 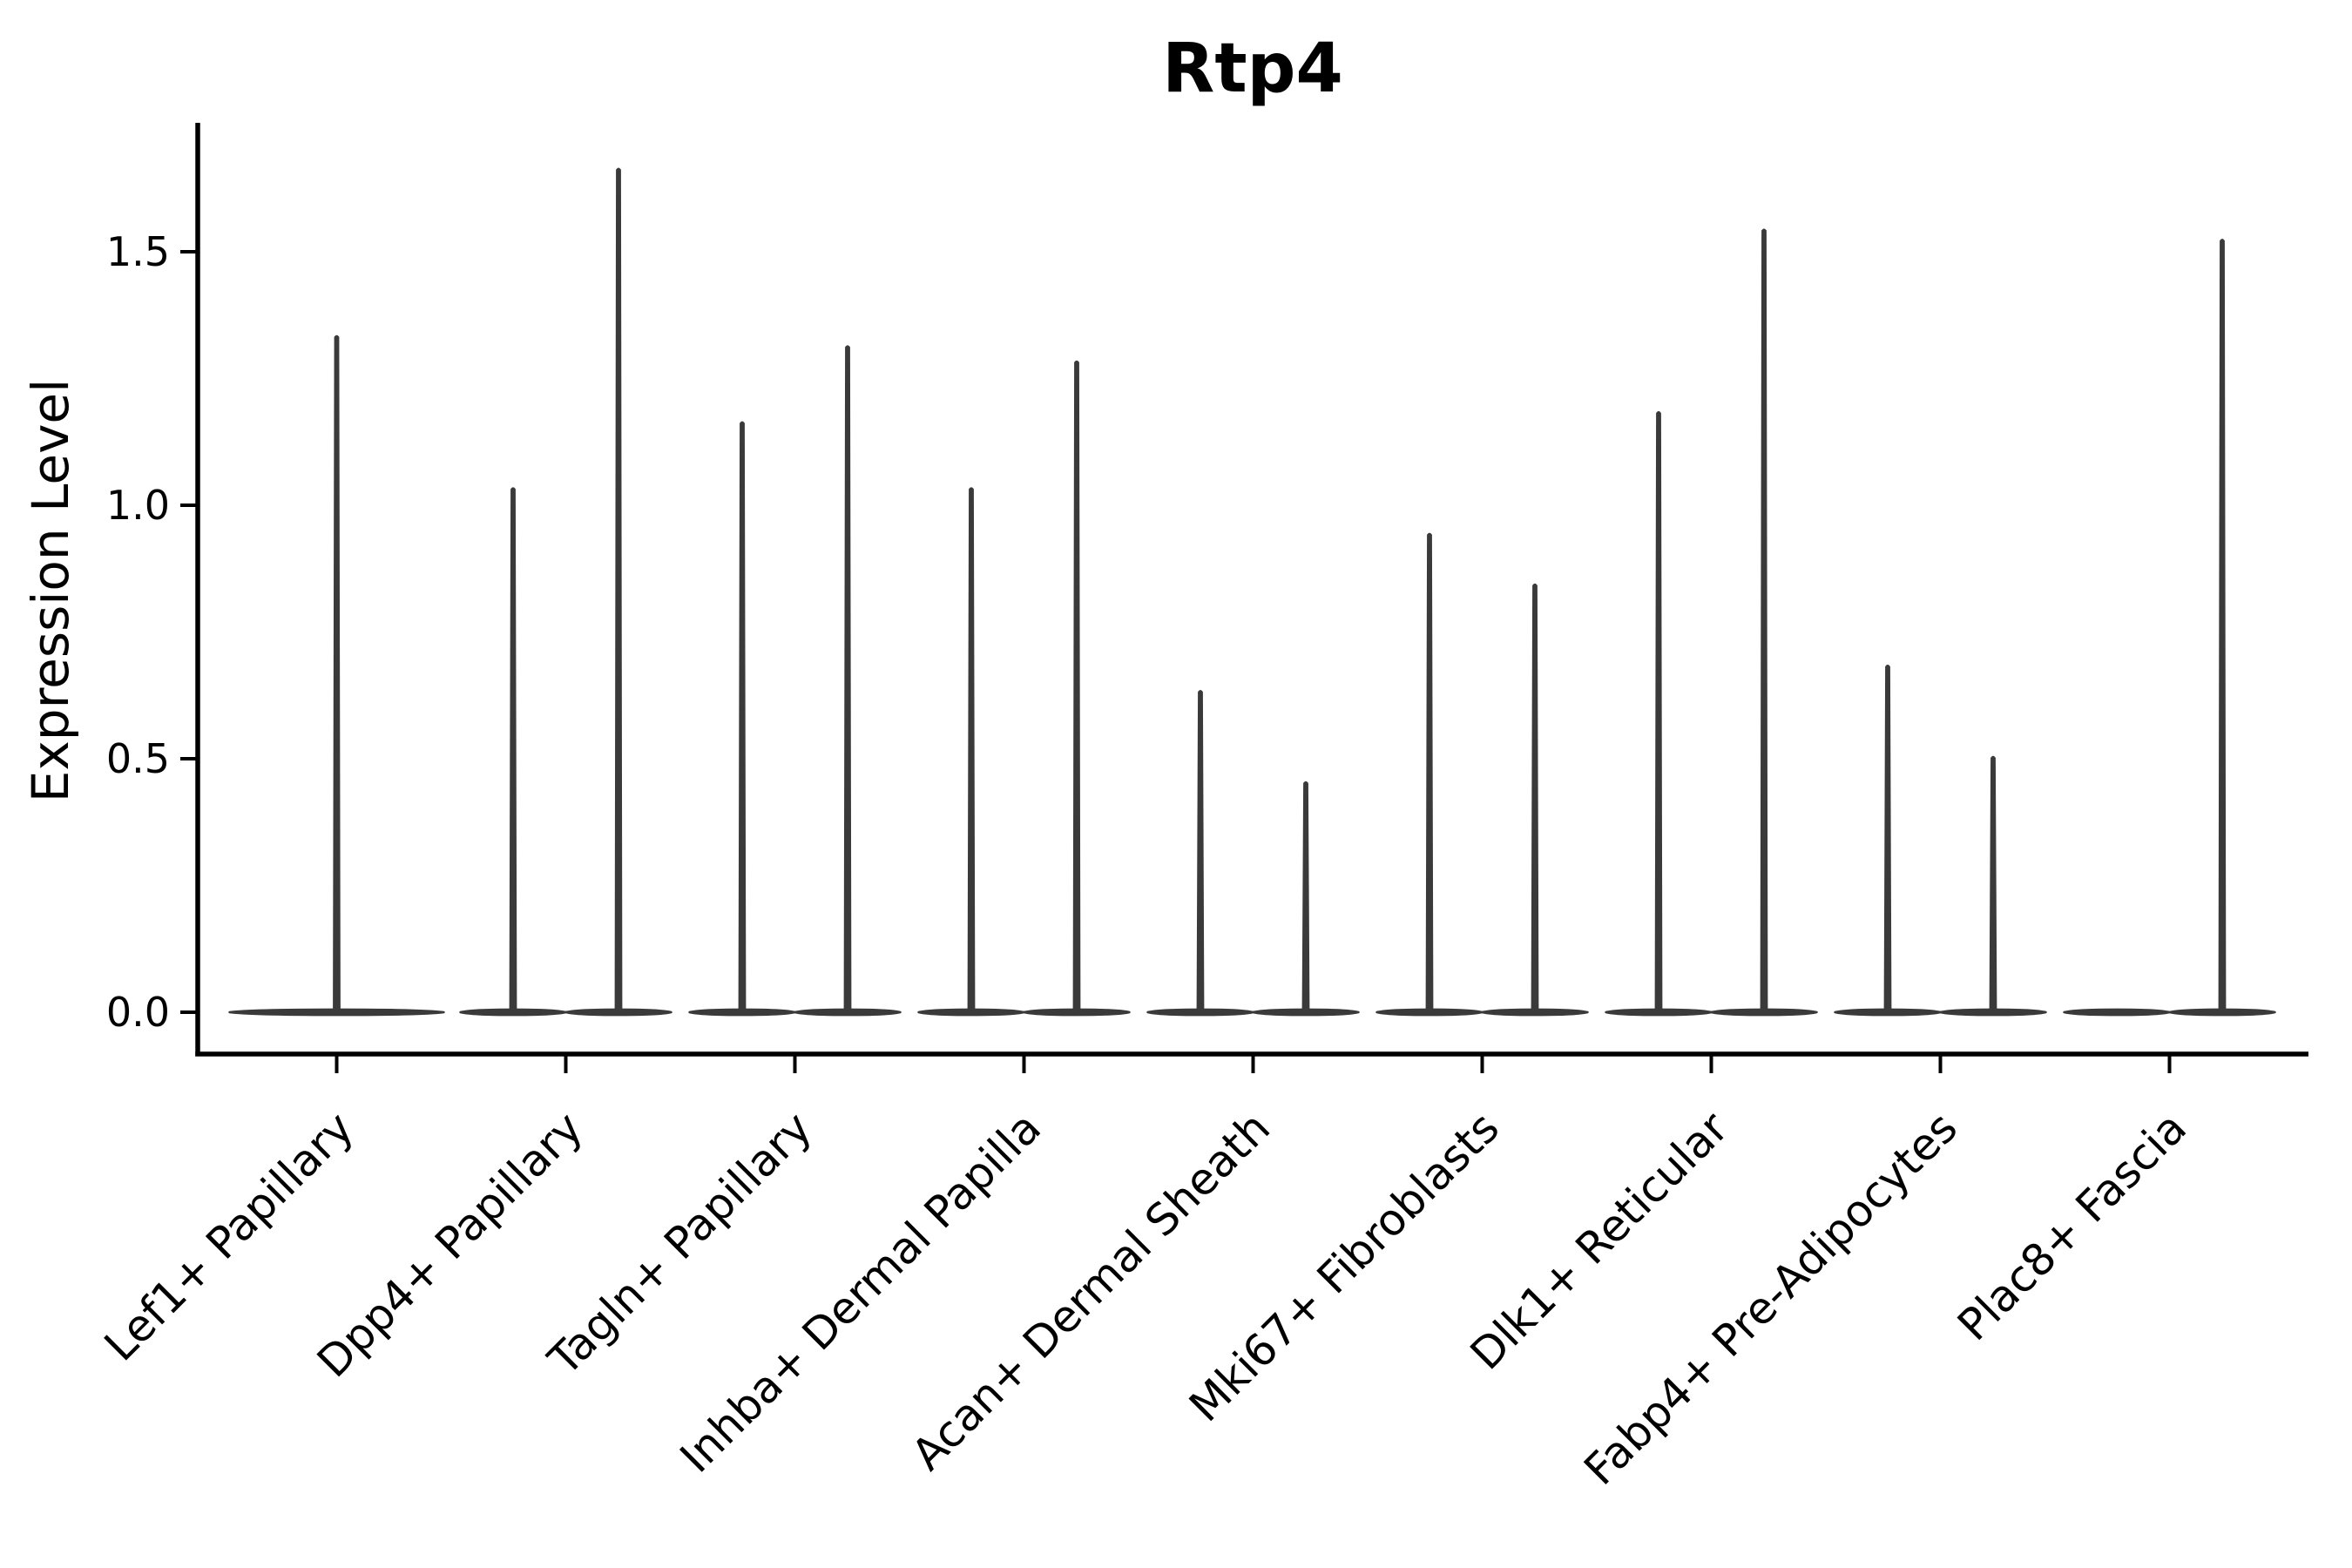 I want to click on x-tick-label: Lef1+ Papillary, so click(x=229, y=1236).